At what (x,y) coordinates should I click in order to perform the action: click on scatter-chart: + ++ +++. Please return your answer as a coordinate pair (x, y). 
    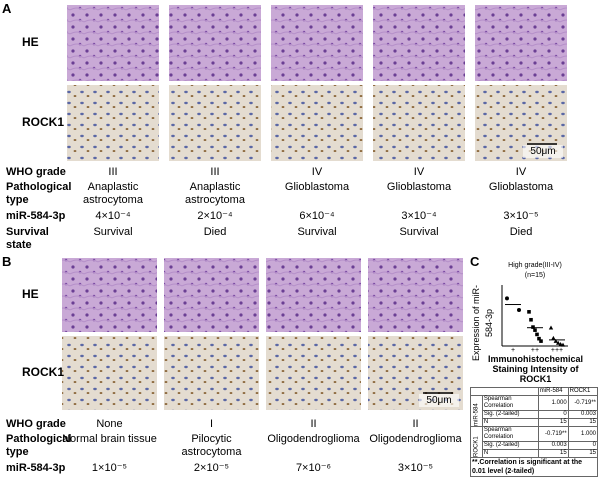
    Looking at the image, I should click on (534, 319).